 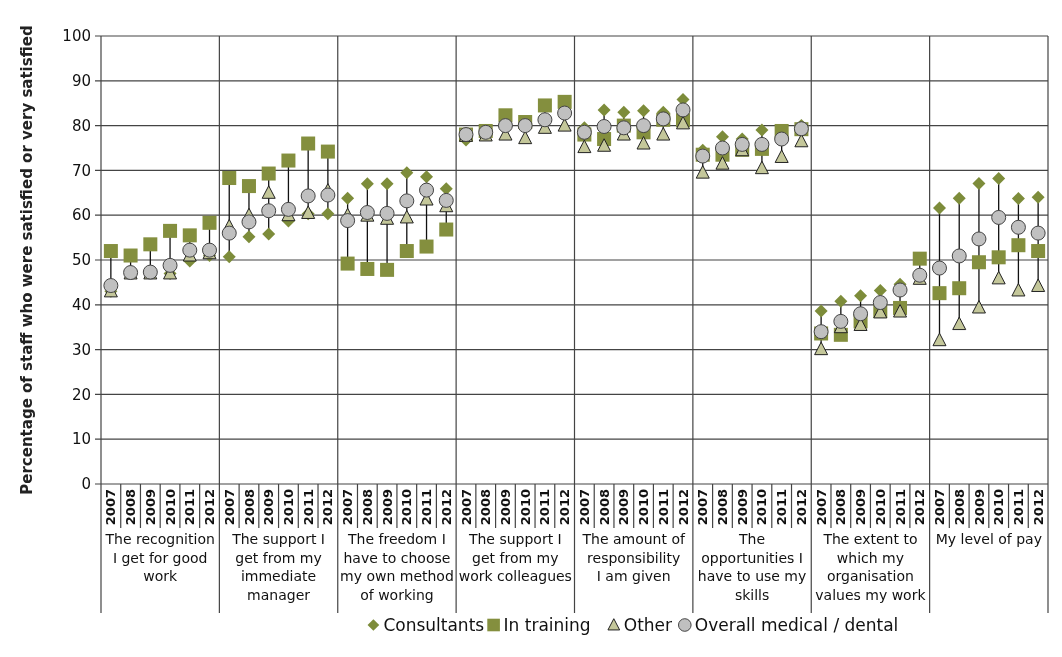 What do you see at coordinates (796, 624) in the screenshot?
I see `legend-label: Overall medical / dental` at bounding box center [796, 624].